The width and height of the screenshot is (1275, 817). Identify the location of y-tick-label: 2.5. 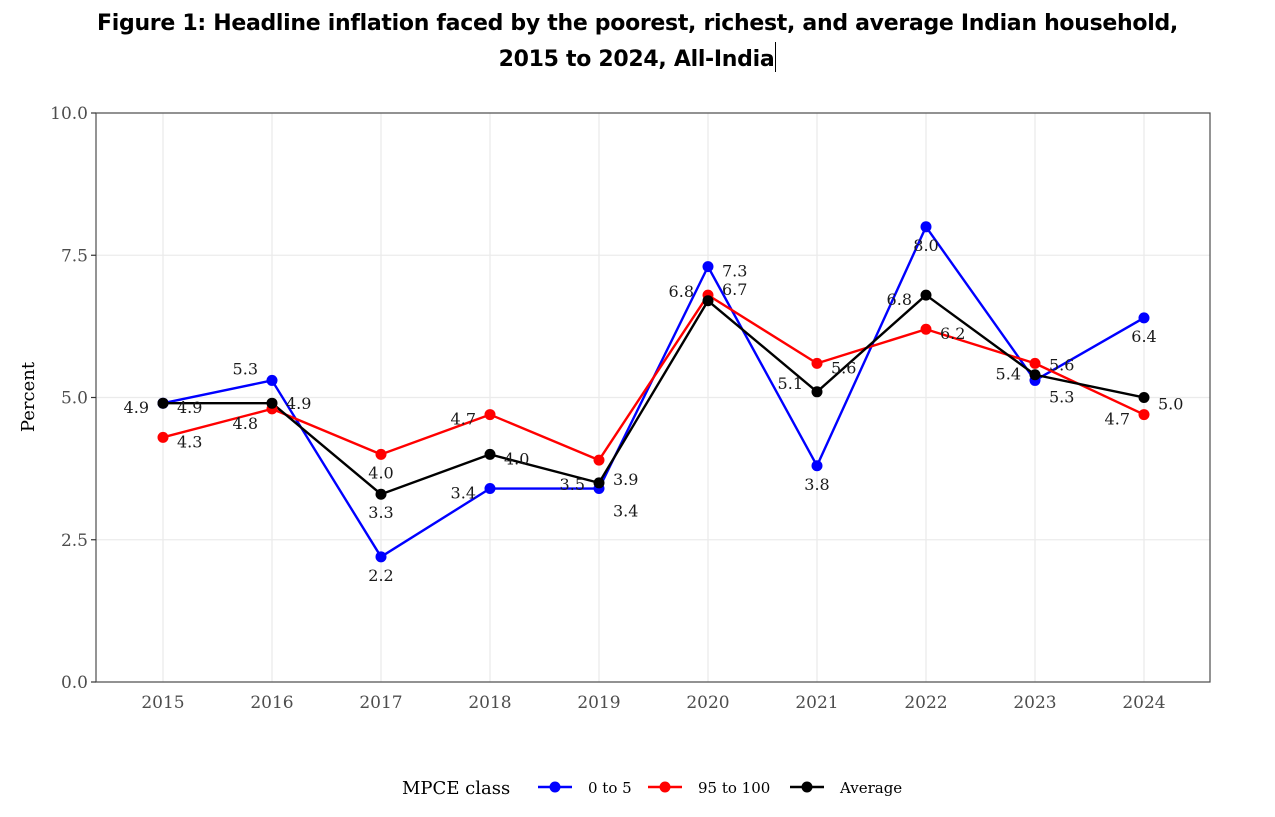
(74, 541).